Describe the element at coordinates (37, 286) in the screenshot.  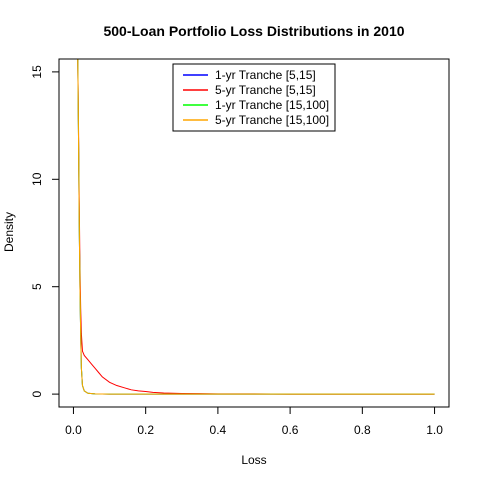
I see `y-tick-label: 5` at that location.